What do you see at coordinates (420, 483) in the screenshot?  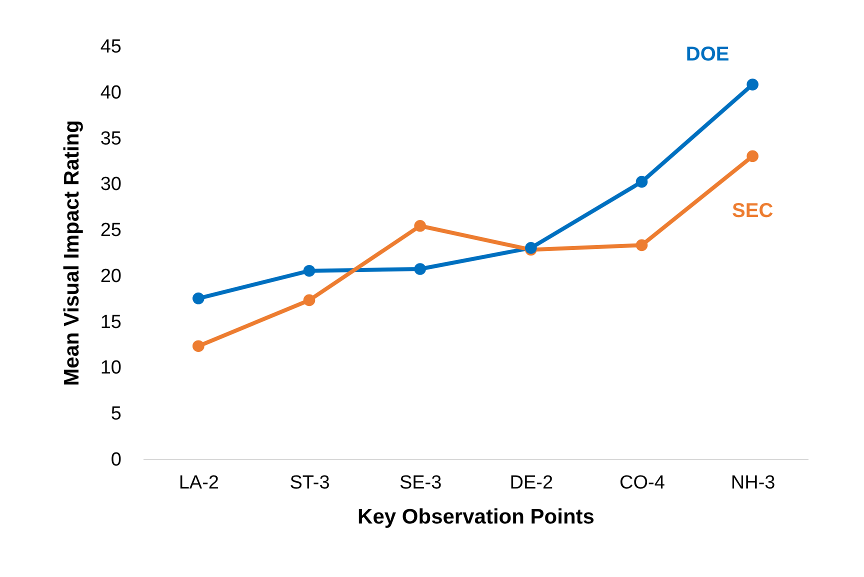 I see `x-tick-label: SE-3` at bounding box center [420, 483].